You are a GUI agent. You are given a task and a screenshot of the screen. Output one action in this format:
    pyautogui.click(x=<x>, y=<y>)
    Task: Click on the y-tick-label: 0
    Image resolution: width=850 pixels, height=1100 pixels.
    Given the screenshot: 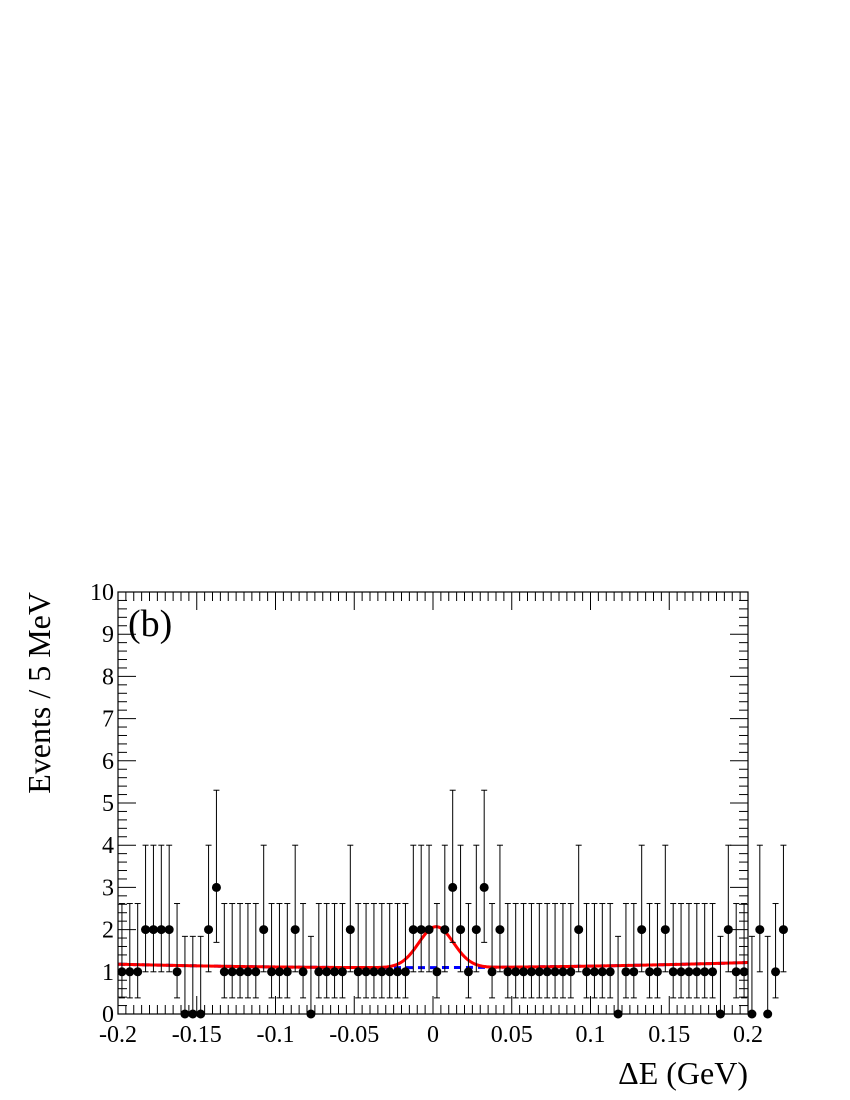 What is the action you would take?
    pyautogui.click(x=108, y=1015)
    